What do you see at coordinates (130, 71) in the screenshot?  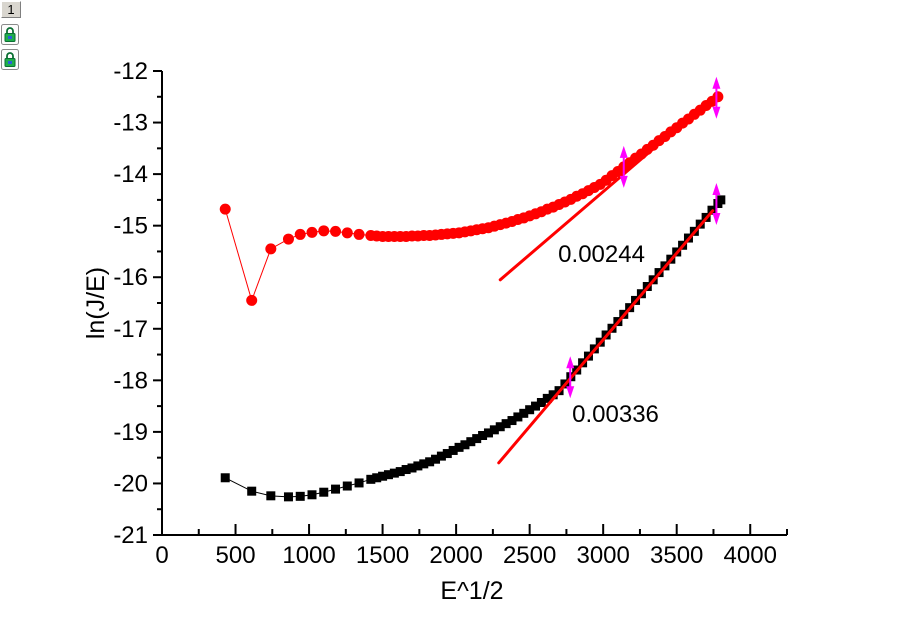 I see `y-tick-label: -12` at bounding box center [130, 71].